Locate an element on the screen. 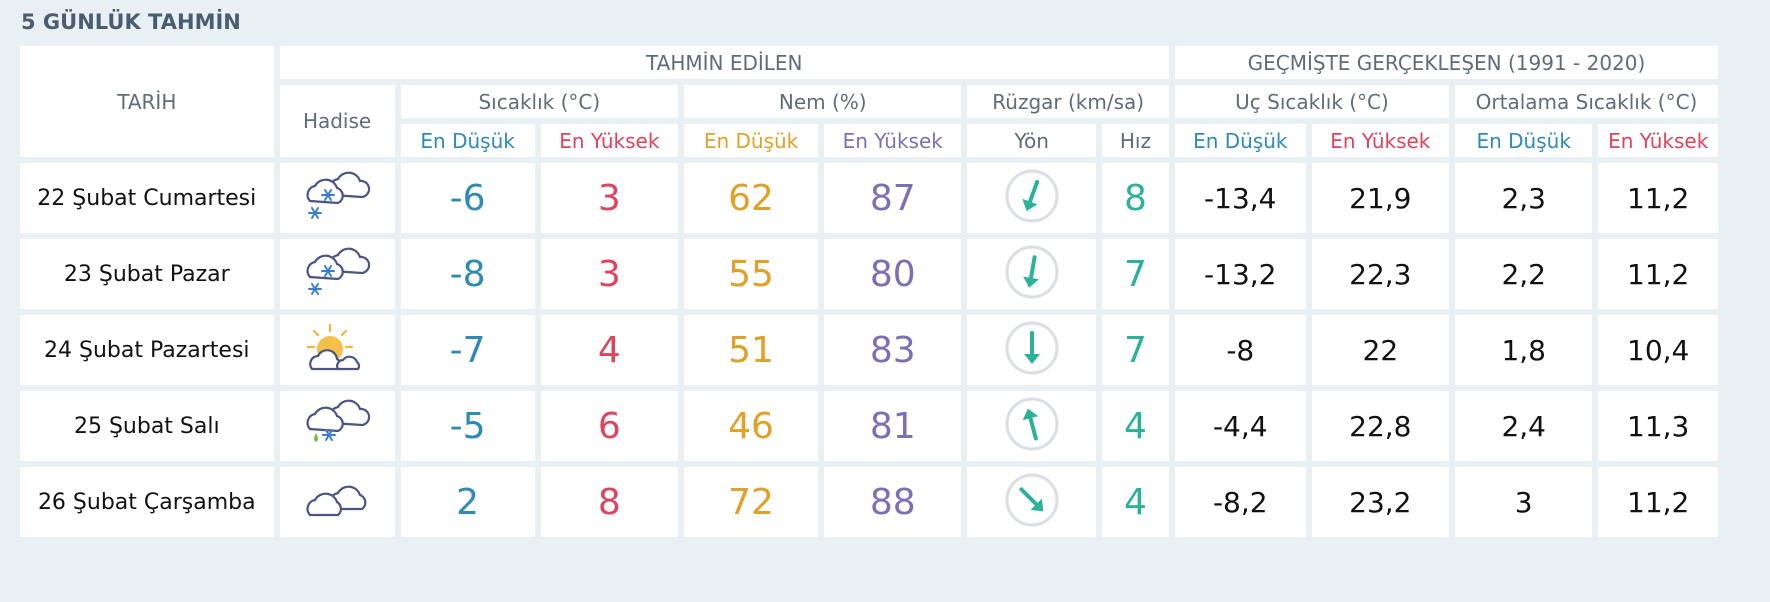 The image size is (1770, 602). temp-max-value: 8 is located at coordinates (609, 502).